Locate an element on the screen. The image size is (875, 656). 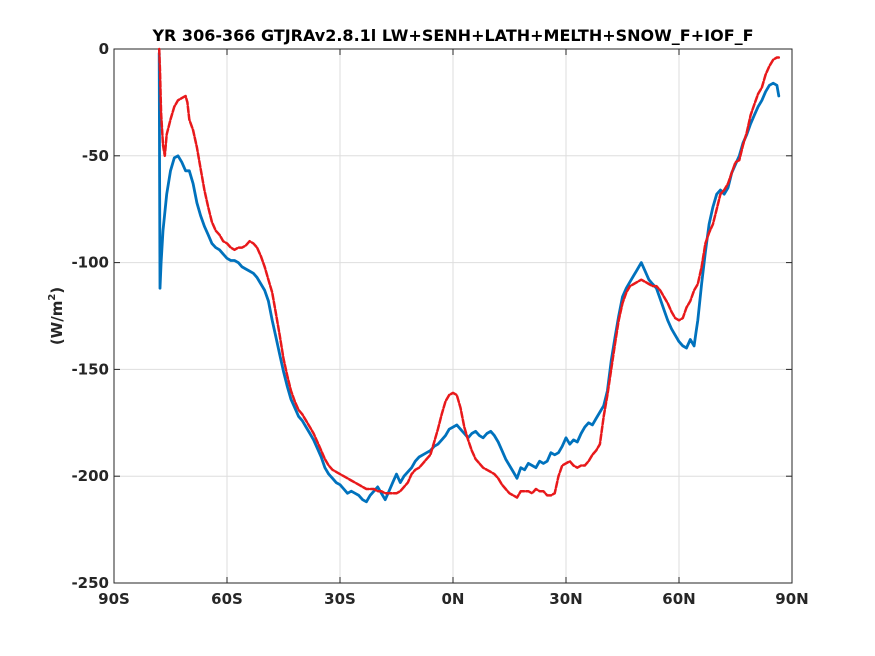
y-axis-label-unit: (W/m is located at coordinates (57, 323).